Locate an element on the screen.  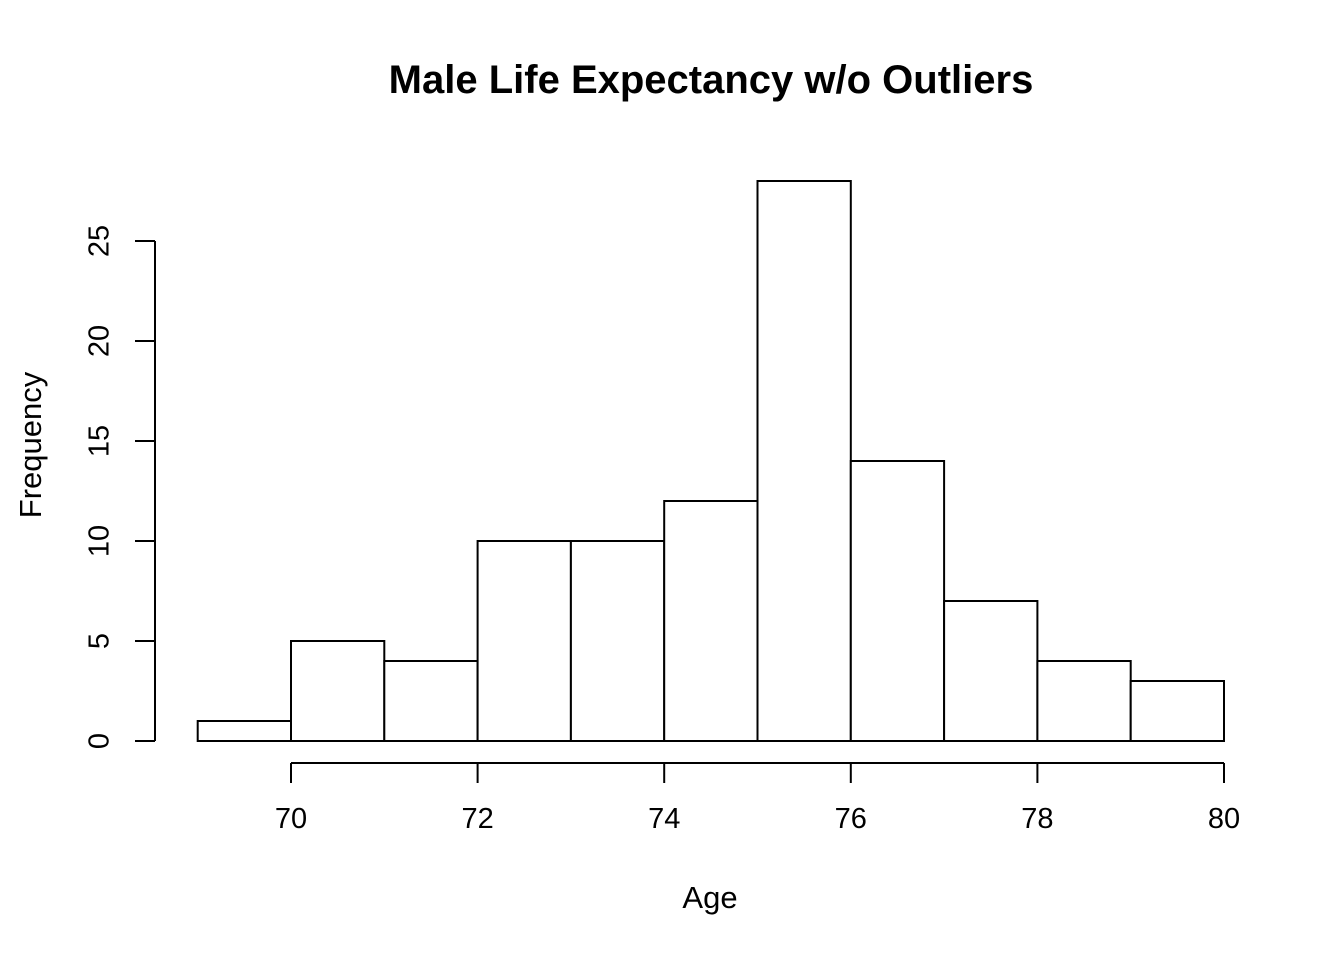
y-axis-tick-label: 15 is located at coordinates (100, 441).